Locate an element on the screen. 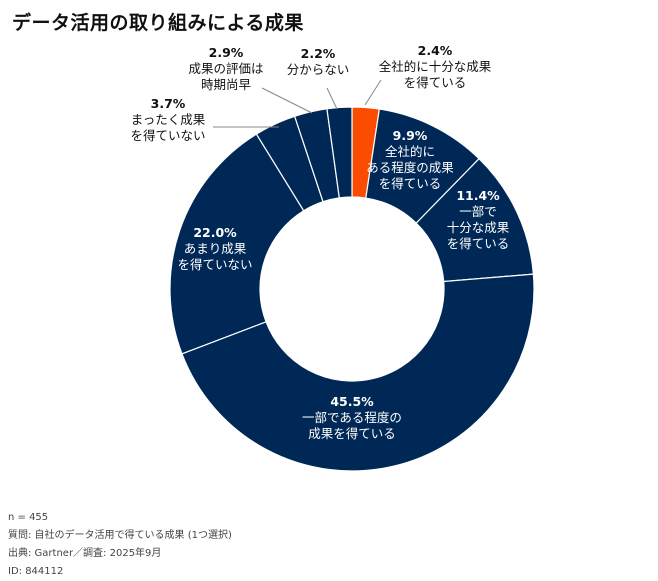 This screenshot has width=658, height=581. slice-category: 一部で is located at coordinates (478, 211).